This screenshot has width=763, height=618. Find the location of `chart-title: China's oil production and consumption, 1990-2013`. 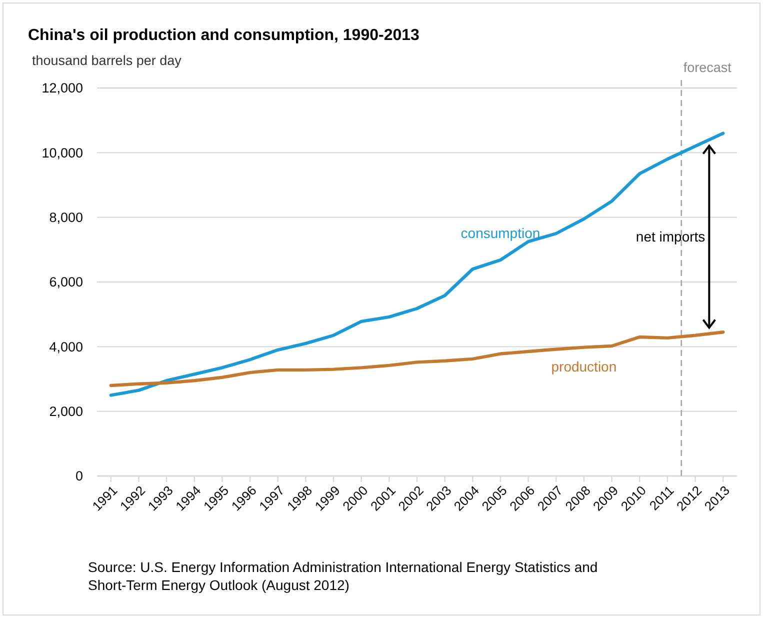

chart-title: China's oil production and consumption, 1990-2013 is located at coordinates (224, 35).